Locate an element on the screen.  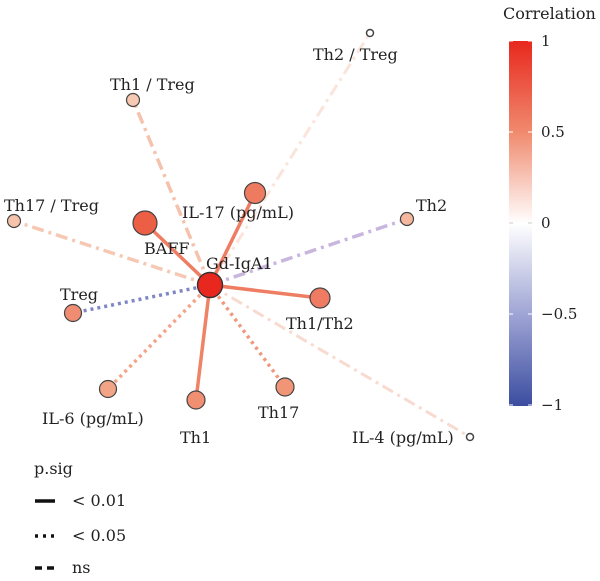
label-treg: Treg is located at coordinates (79, 294).